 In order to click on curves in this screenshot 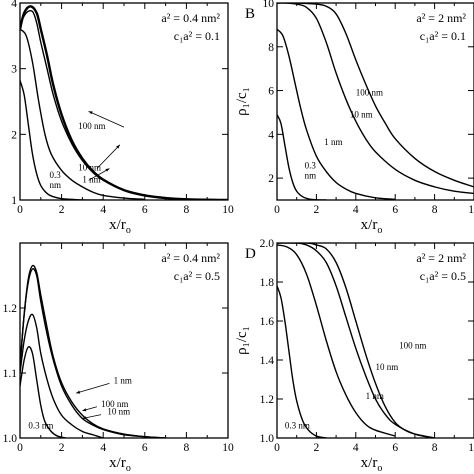, I will do `click(93, 351)`.